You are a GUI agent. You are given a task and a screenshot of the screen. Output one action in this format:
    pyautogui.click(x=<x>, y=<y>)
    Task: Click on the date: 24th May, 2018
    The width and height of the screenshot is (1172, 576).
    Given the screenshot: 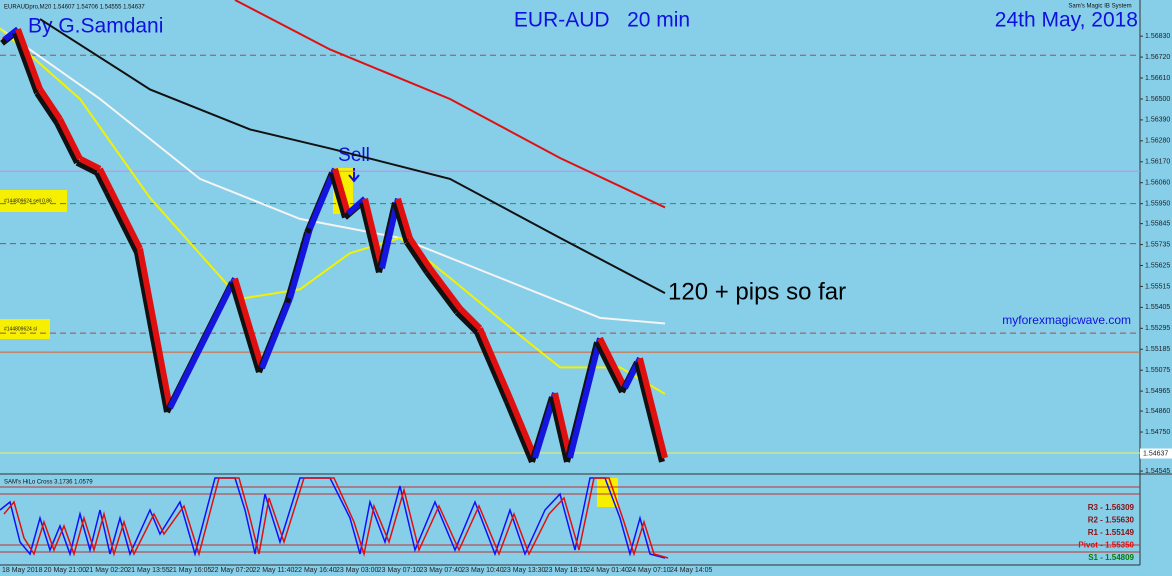 What is the action you would take?
    pyautogui.click(x=1066, y=20)
    